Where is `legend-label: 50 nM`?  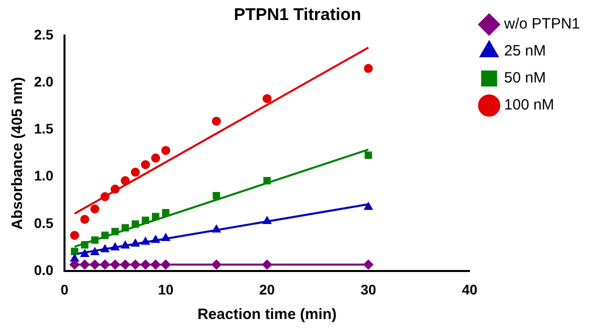 legend-label: 50 nM is located at coordinates (525, 78).